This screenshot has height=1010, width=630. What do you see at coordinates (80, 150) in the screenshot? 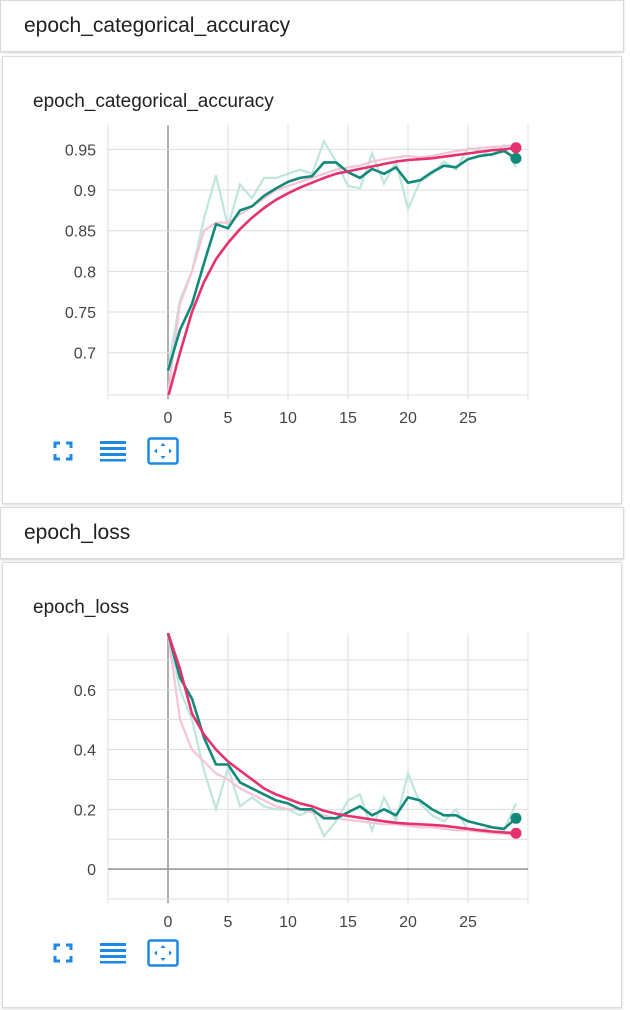
I see `y-tick-label: 0.95` at bounding box center [80, 150].